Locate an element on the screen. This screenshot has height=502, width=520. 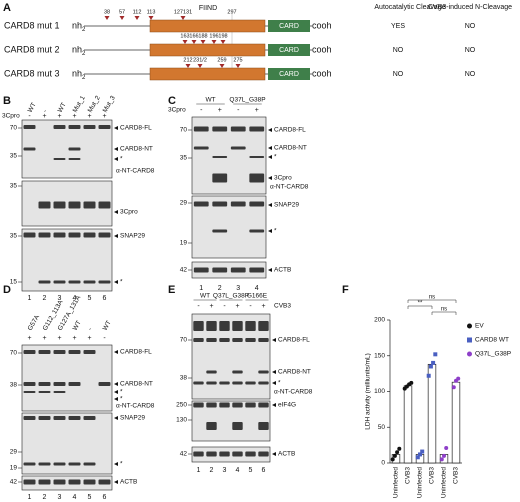
x-tick-label: CVB3 is located at coordinates (432, 475).